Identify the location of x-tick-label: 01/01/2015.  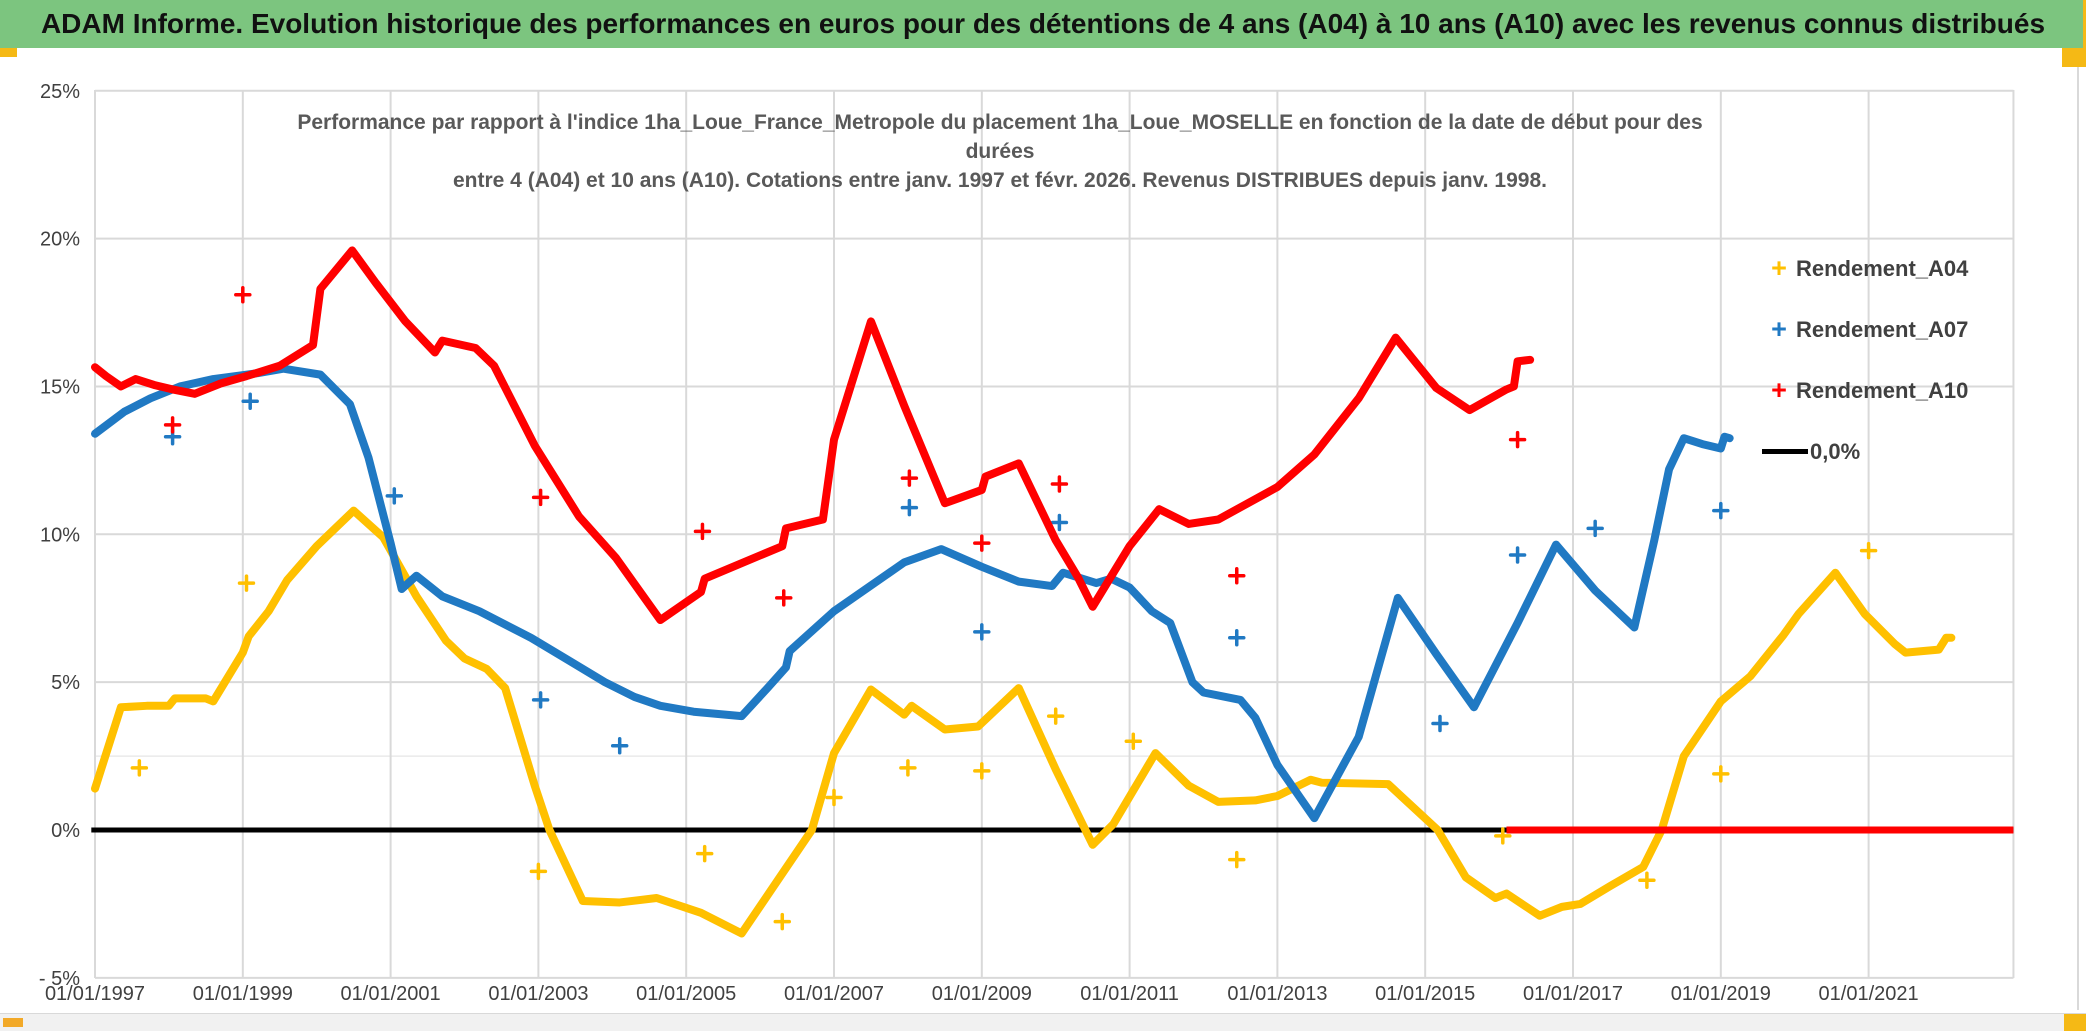
(1425, 994).